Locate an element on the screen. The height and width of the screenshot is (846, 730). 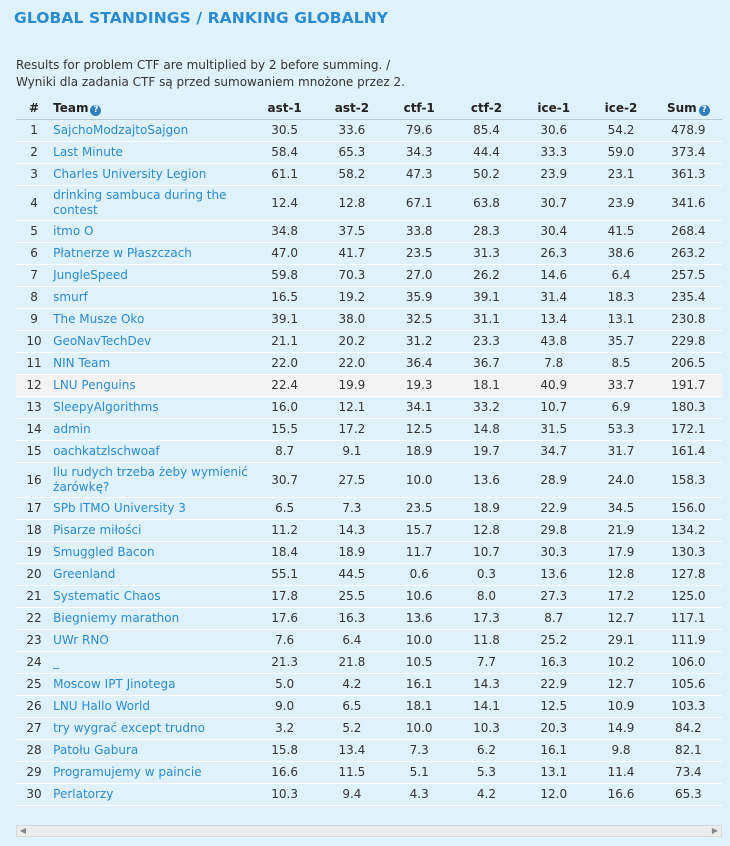
team-cell: Last Minute is located at coordinates (151, 152).